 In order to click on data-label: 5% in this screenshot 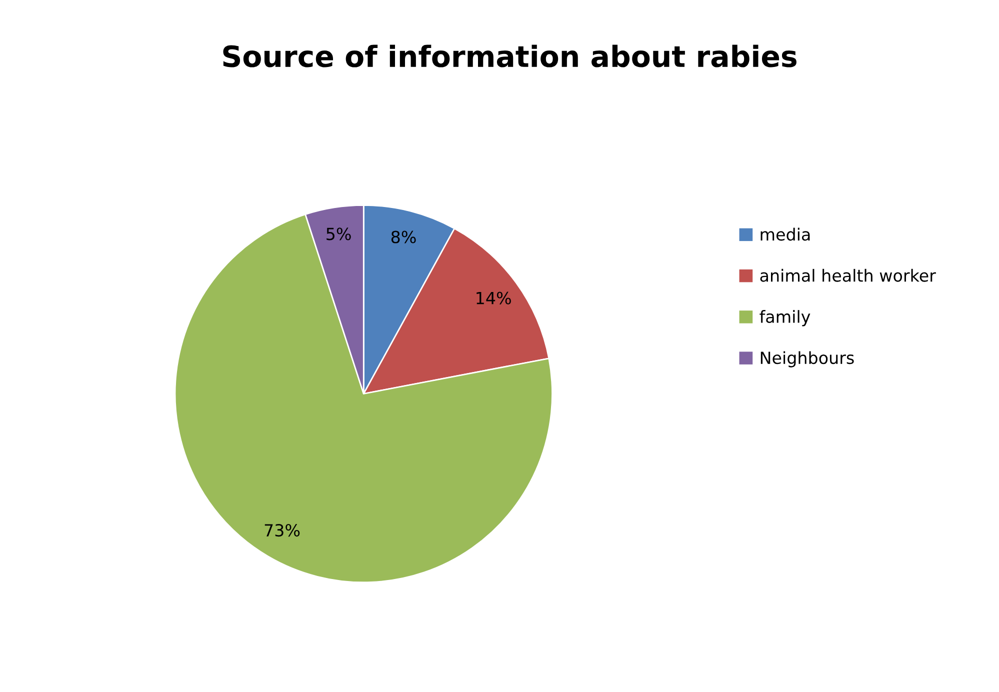, I will do `click(338, 234)`.